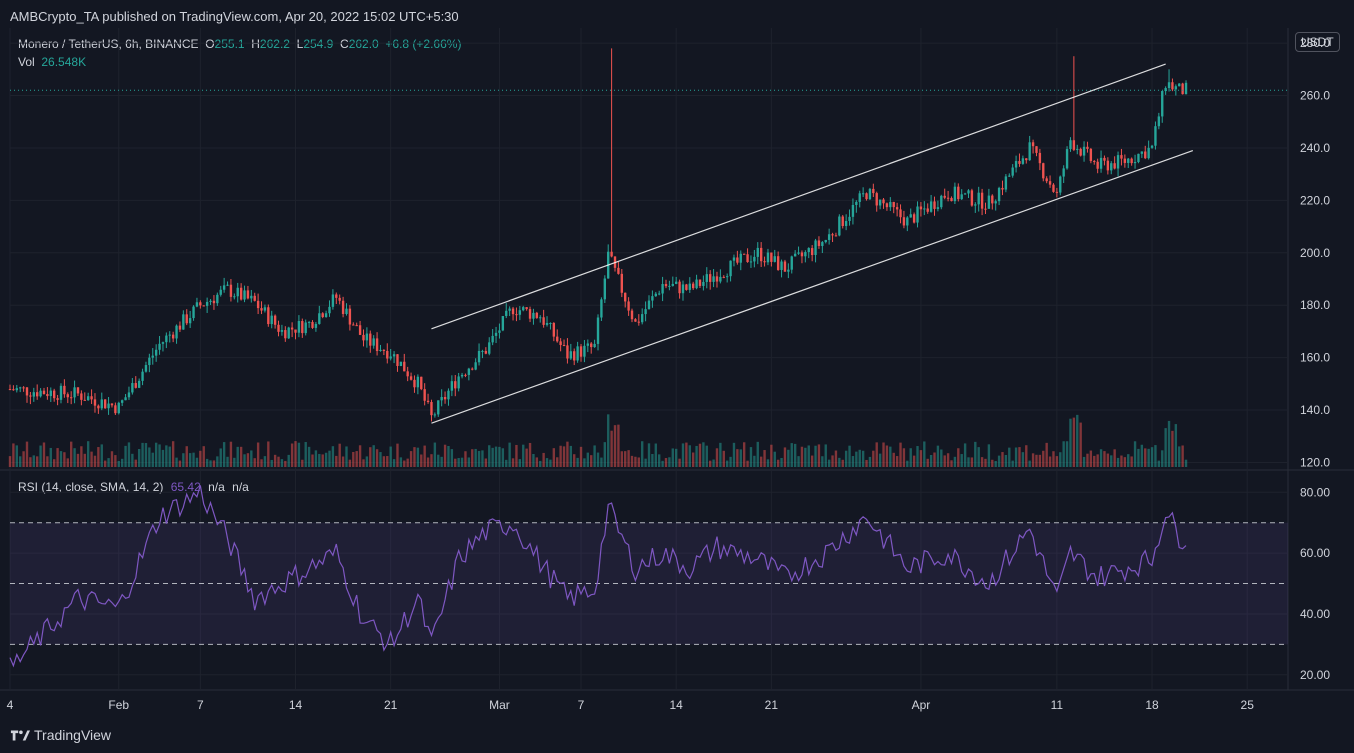 This screenshot has width=1354, height=753. I want to click on price-tick-label: 140.0, so click(1315, 410).